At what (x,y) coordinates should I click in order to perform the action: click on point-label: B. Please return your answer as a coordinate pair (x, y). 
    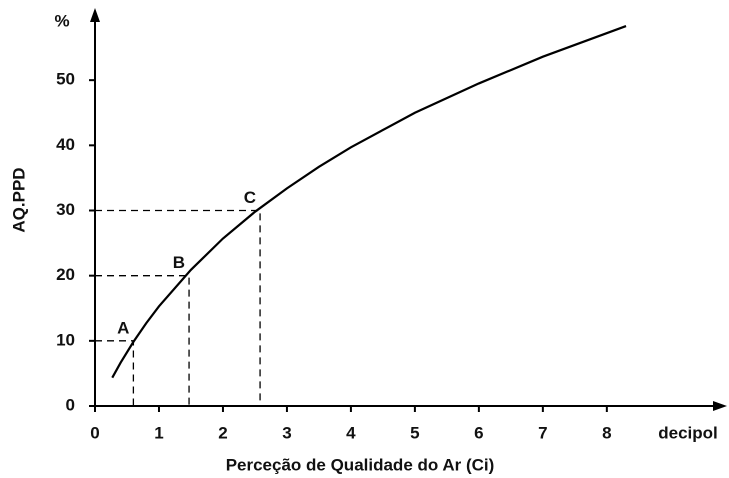
    Looking at the image, I should click on (179, 262).